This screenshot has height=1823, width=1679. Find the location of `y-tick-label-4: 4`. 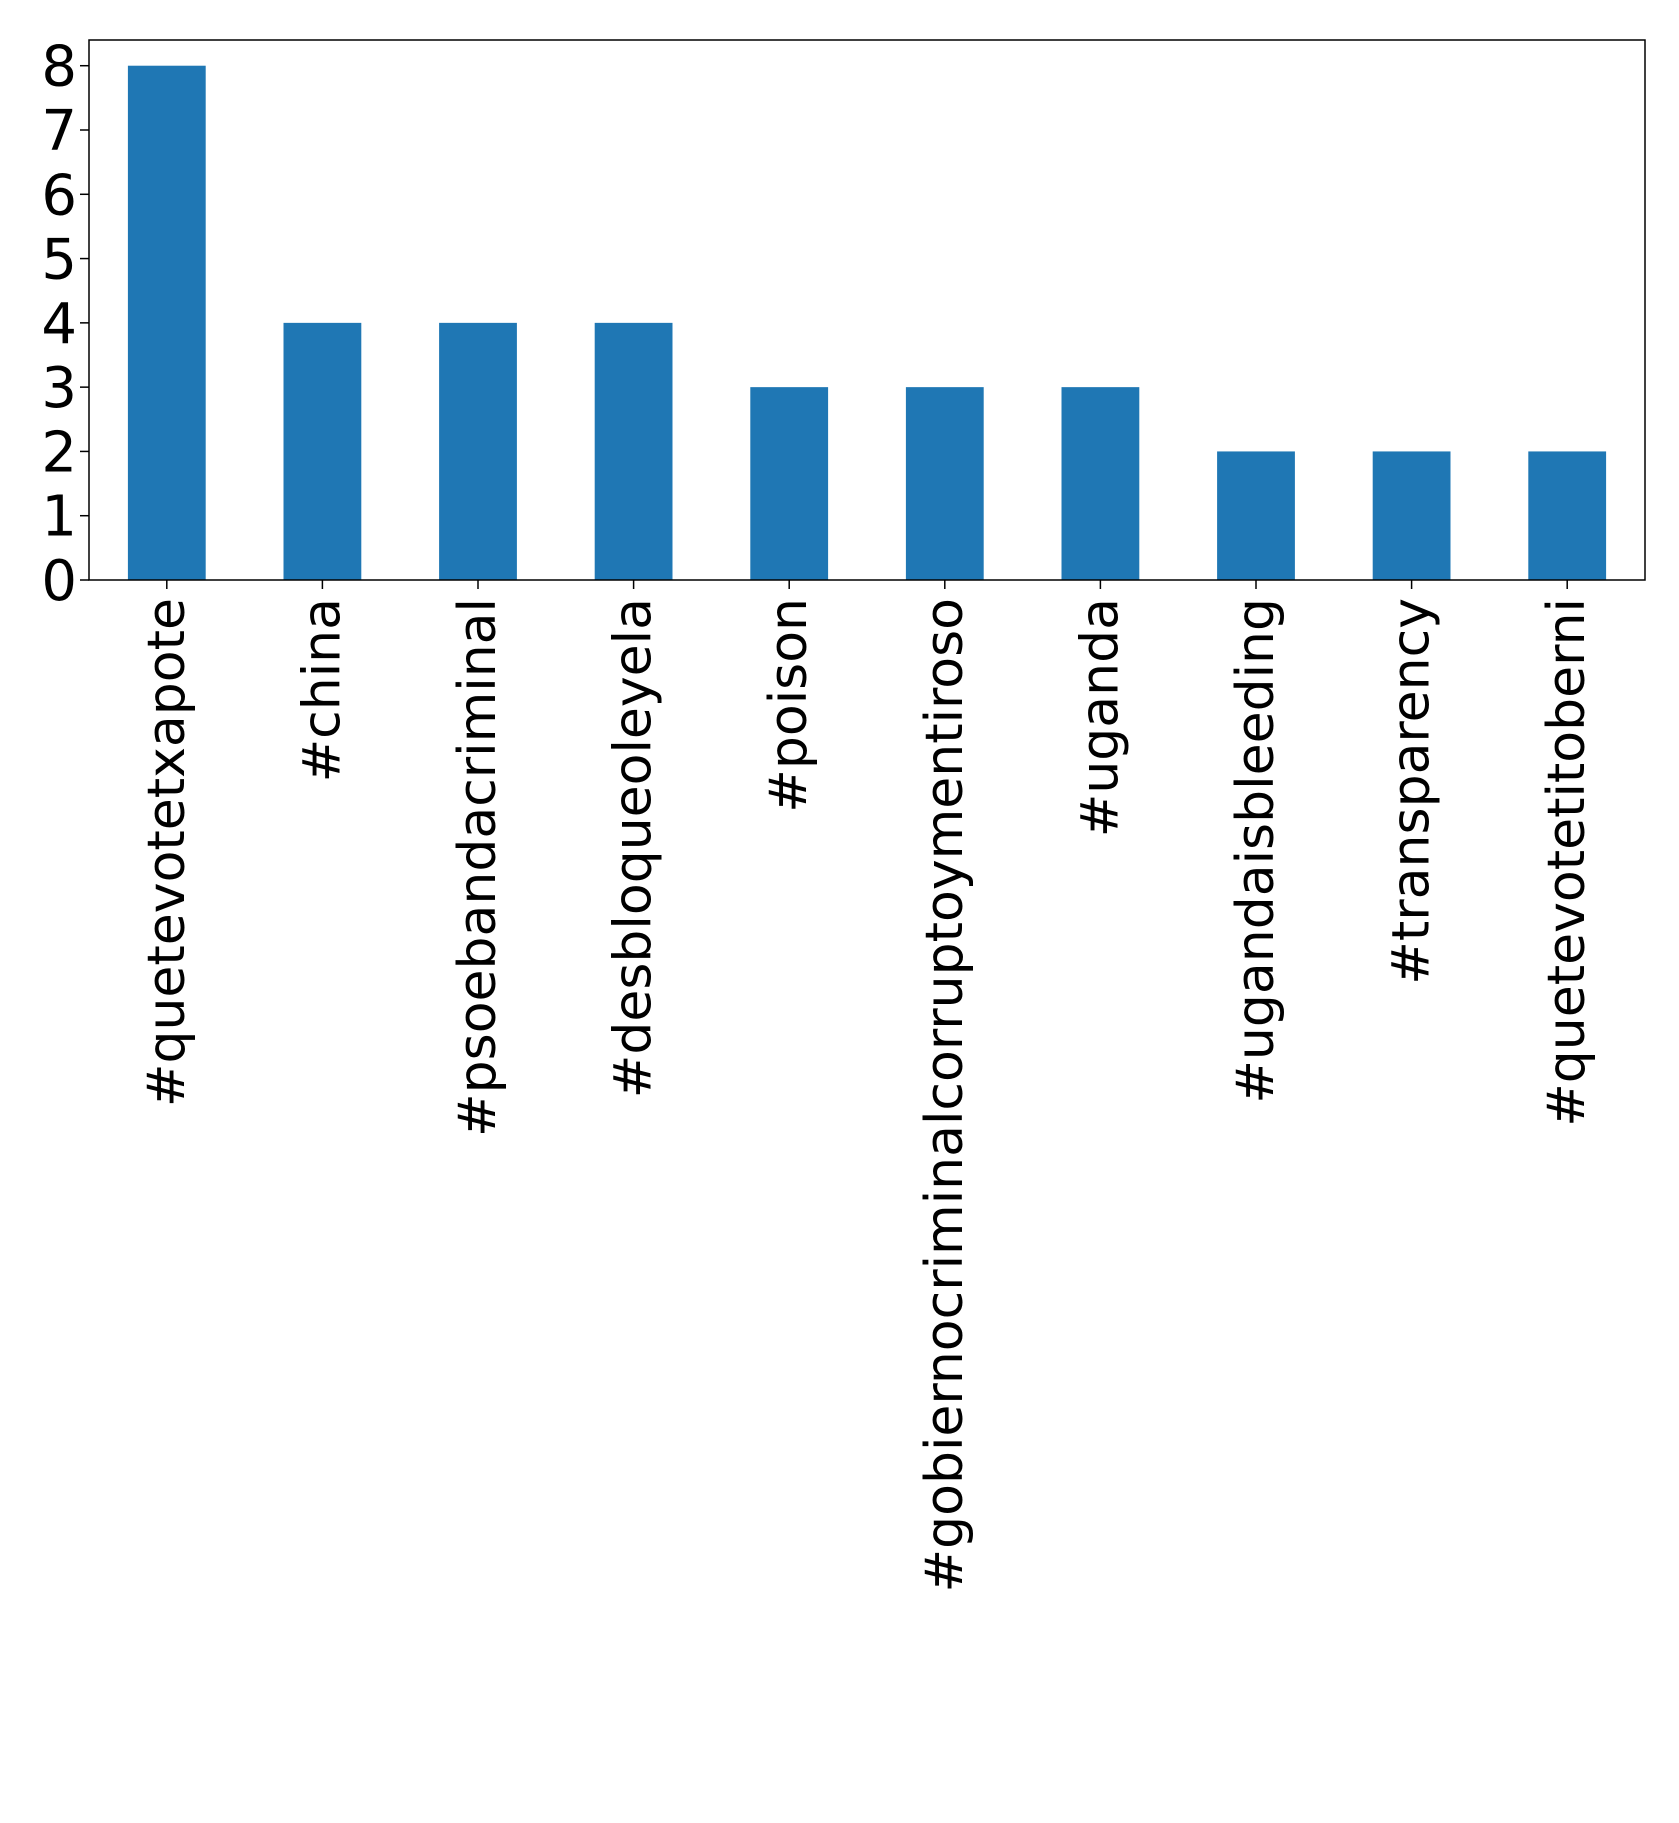

y-tick-label-4: 4 is located at coordinates (59, 324).